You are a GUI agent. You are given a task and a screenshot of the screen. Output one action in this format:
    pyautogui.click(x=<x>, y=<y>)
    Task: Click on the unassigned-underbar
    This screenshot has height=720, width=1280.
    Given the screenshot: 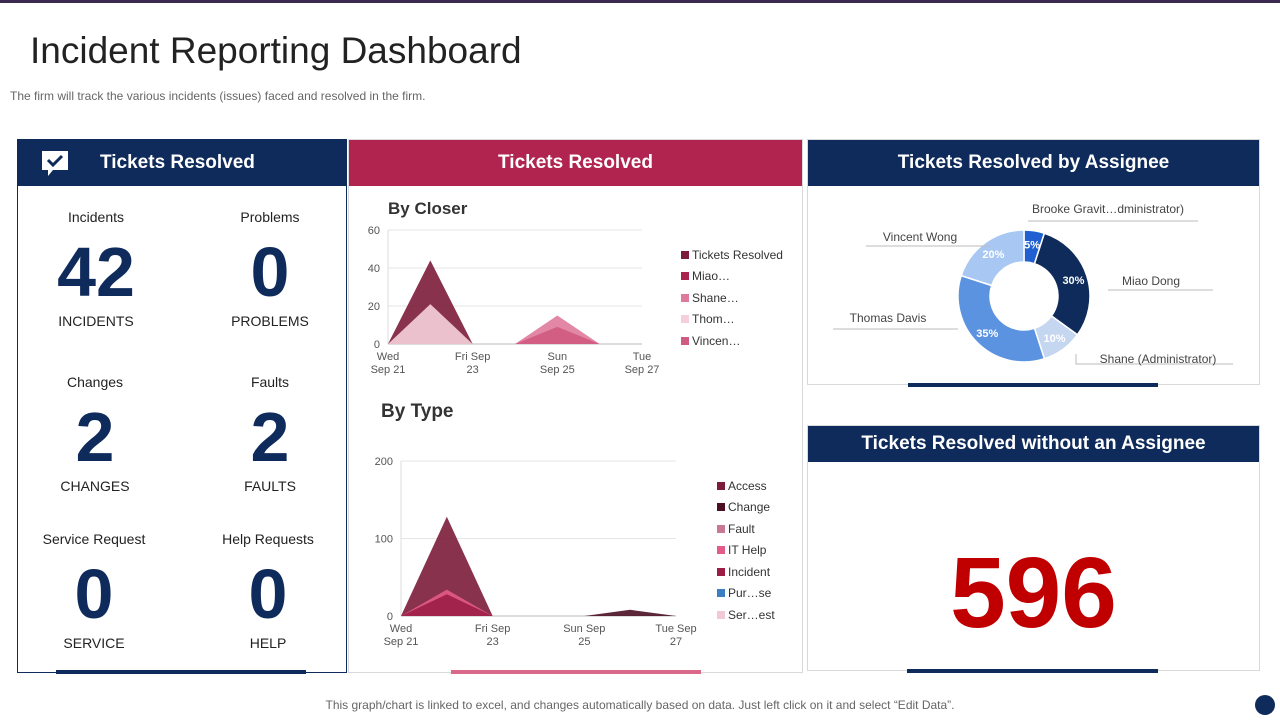 What is the action you would take?
    pyautogui.click(x=1032, y=671)
    